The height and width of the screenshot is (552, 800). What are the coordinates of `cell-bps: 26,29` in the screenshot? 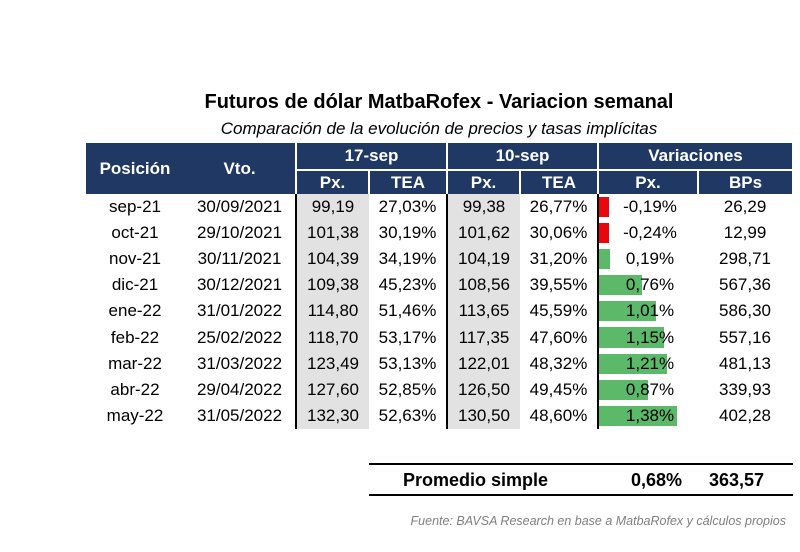 It's located at (745, 207).